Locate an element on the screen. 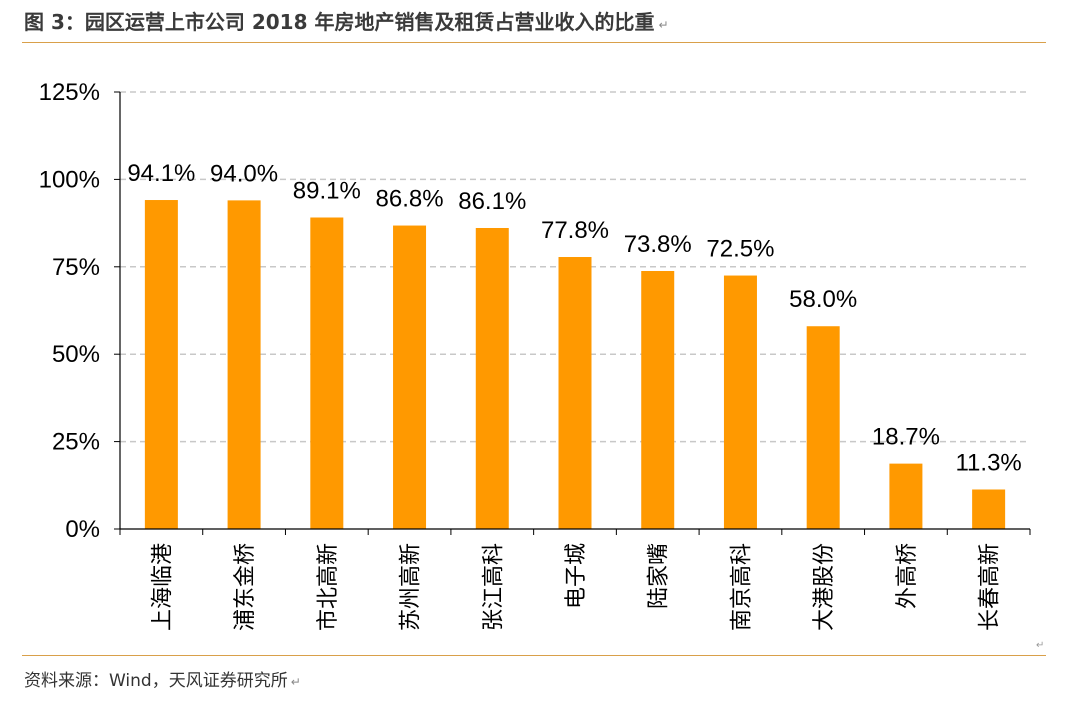 The height and width of the screenshot is (707, 1080). category-label: 陆家嘴 is located at coordinates (659, 576).